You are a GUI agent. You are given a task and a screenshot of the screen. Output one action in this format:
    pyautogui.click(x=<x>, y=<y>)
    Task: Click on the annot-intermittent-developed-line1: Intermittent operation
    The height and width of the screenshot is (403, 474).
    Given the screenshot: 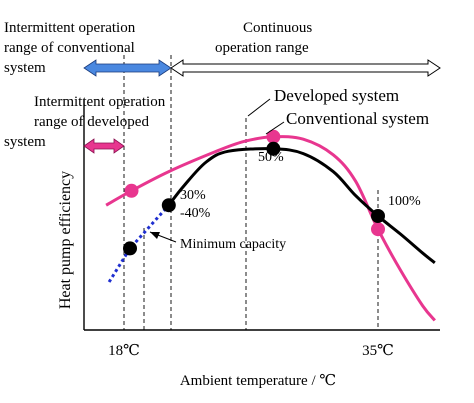 What is the action you would take?
    pyautogui.click(x=100, y=102)
    